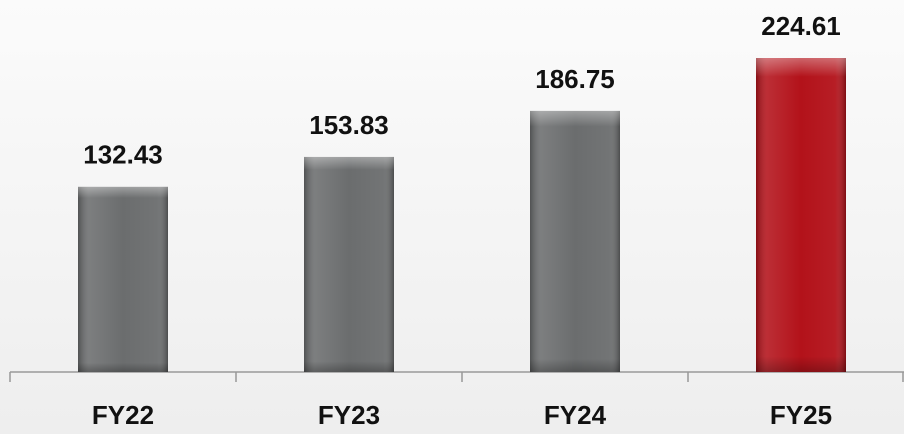  What do you see at coordinates (801, 26) in the screenshot?
I see `data-label: 224.61` at bounding box center [801, 26].